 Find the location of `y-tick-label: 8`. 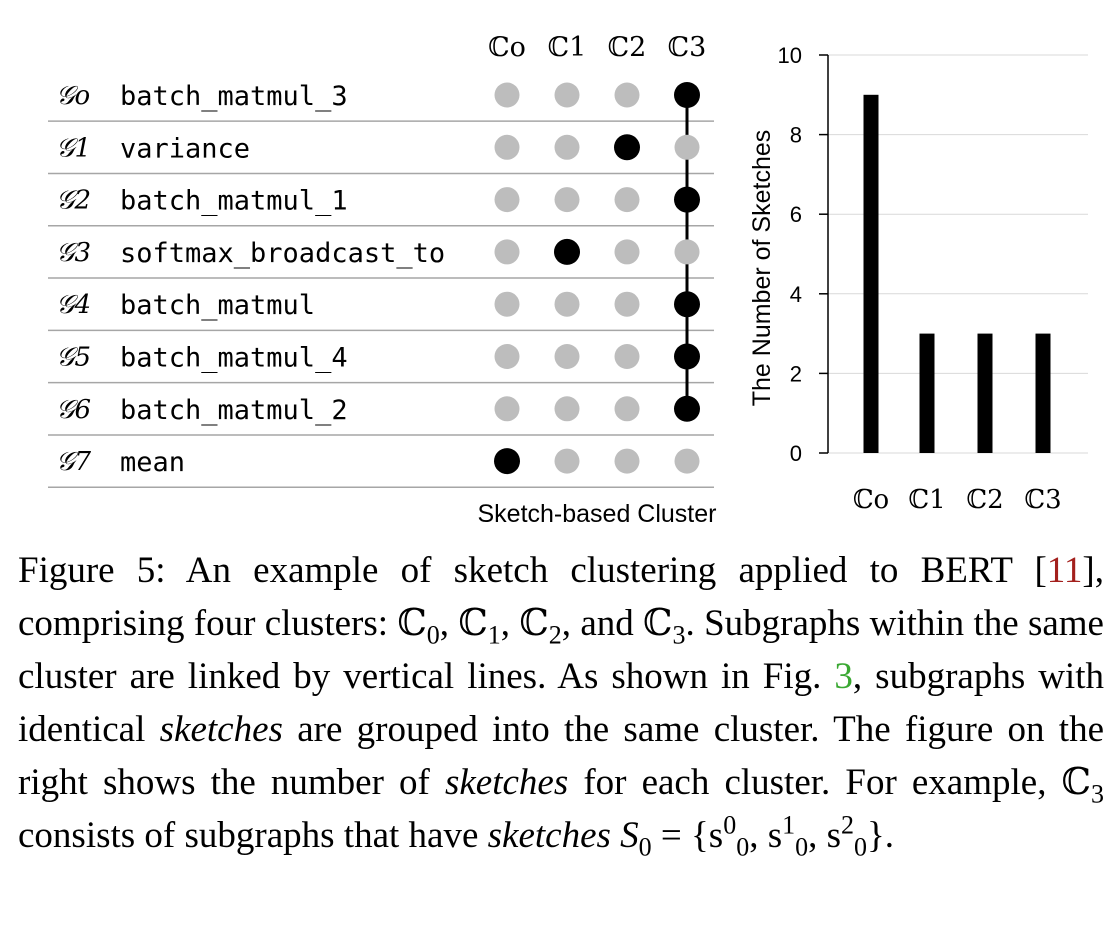

y-tick-label: 8 is located at coordinates (796, 135).